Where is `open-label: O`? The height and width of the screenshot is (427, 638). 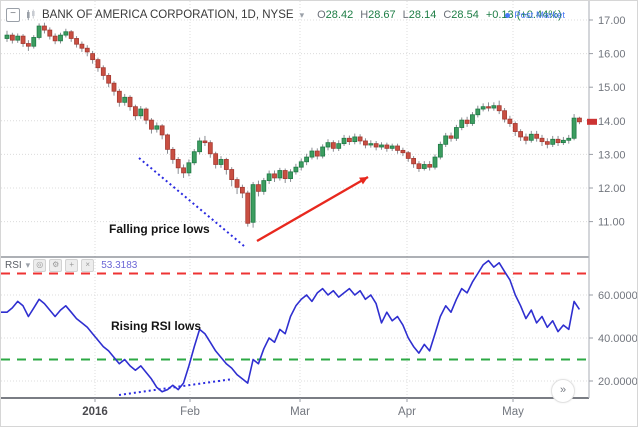
open-label: O is located at coordinates (321, 15).